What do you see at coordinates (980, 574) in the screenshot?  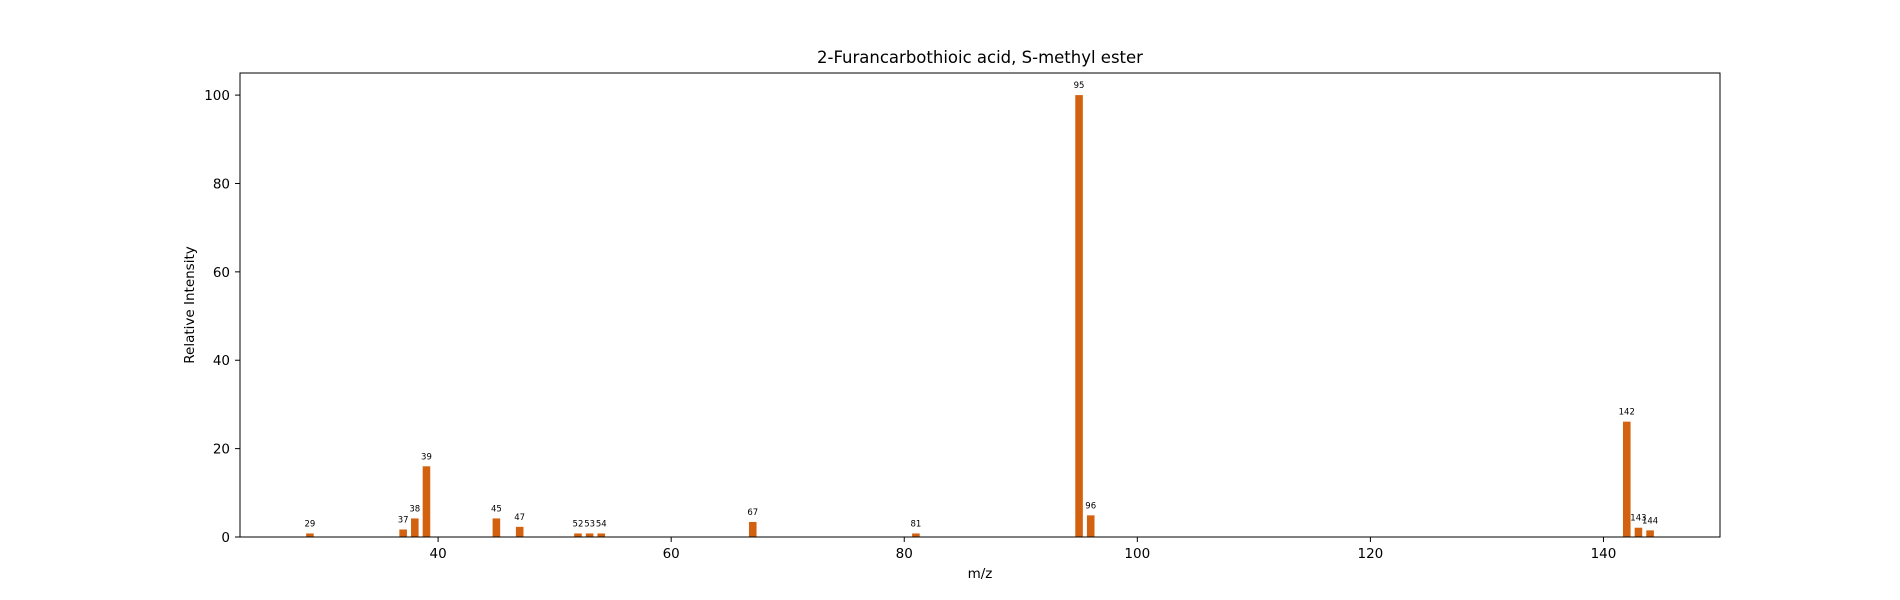 I see `x-axis-label: m/z` at bounding box center [980, 574].